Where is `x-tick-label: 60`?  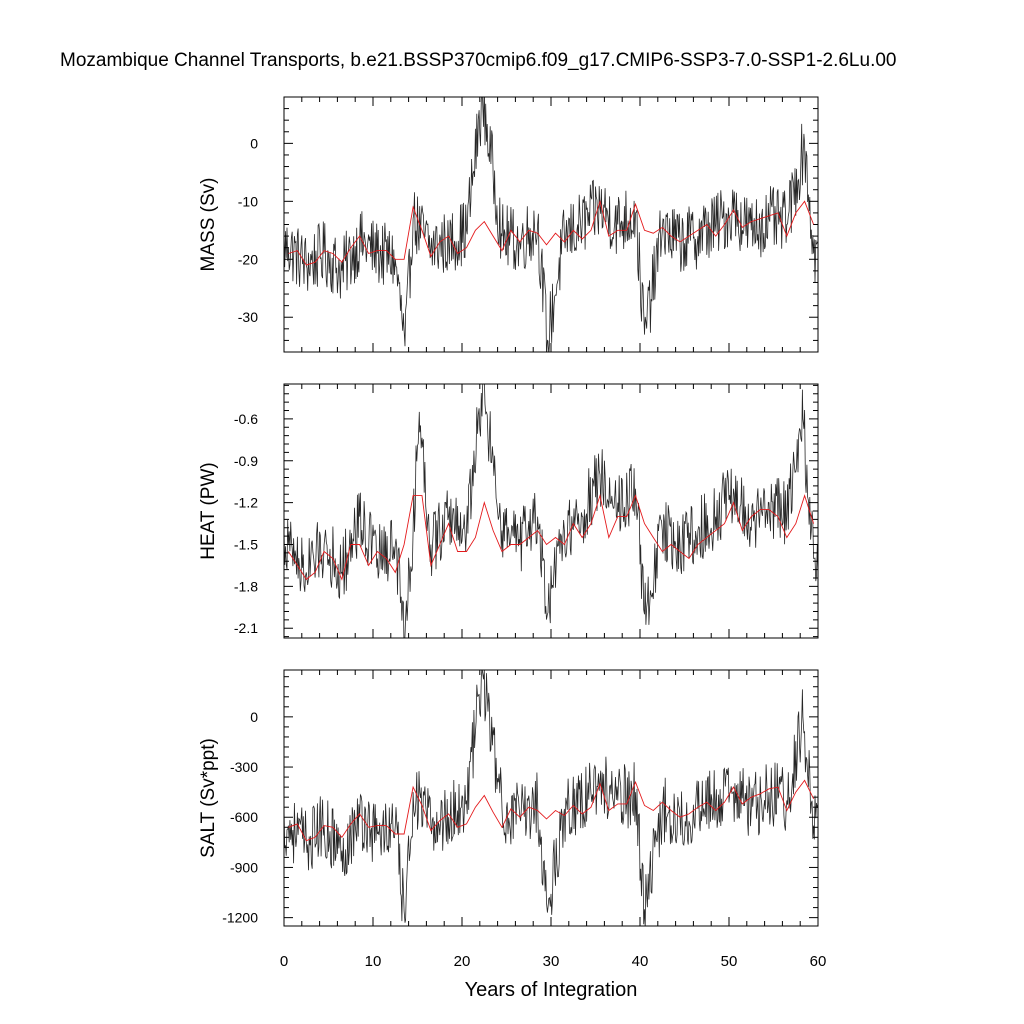
x-tick-label: 60 is located at coordinates (818, 961).